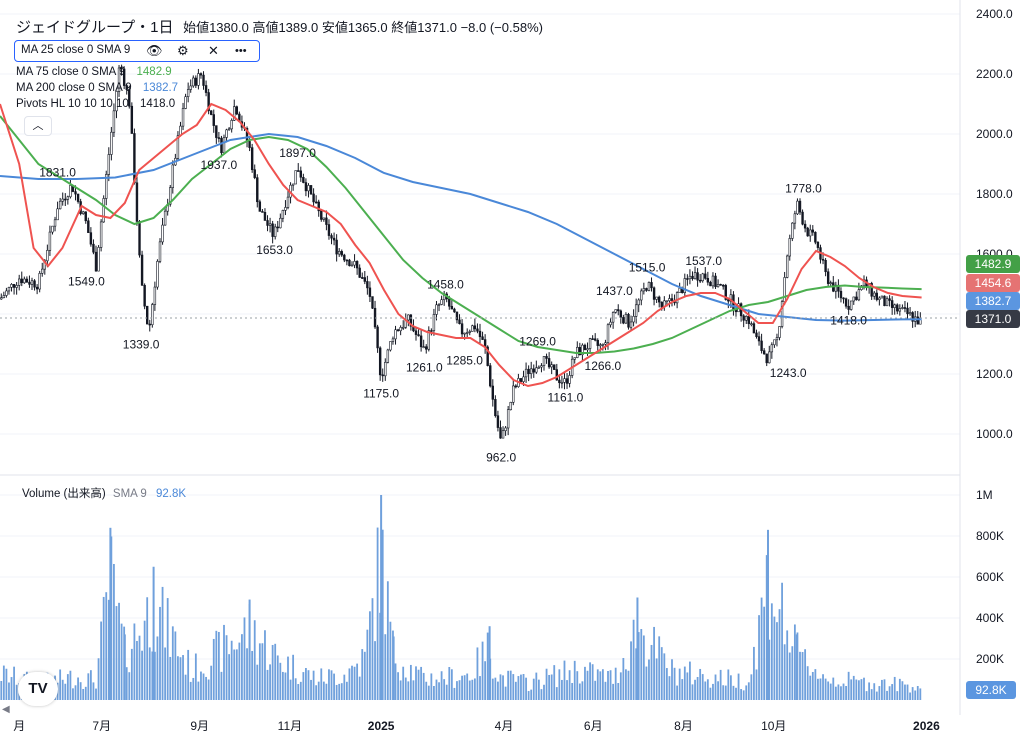 This screenshot has width=1024, height=745. Describe the element at coordinates (94, 72) in the screenshot. I see `indicator-ma75-row: MA 75 close 0 SMA 9 1482.9` at that location.